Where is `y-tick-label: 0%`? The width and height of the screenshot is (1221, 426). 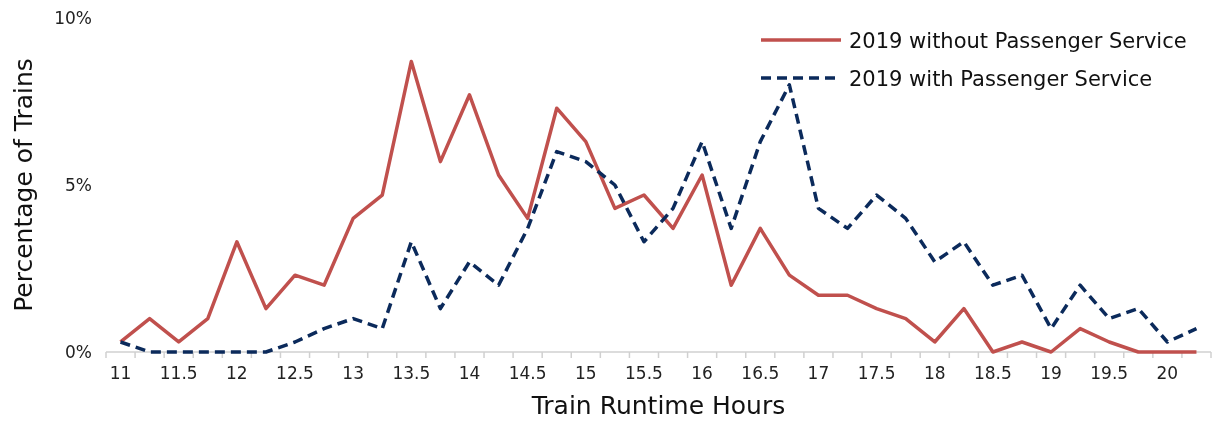 y-tick-label: 0% is located at coordinates (78, 352).